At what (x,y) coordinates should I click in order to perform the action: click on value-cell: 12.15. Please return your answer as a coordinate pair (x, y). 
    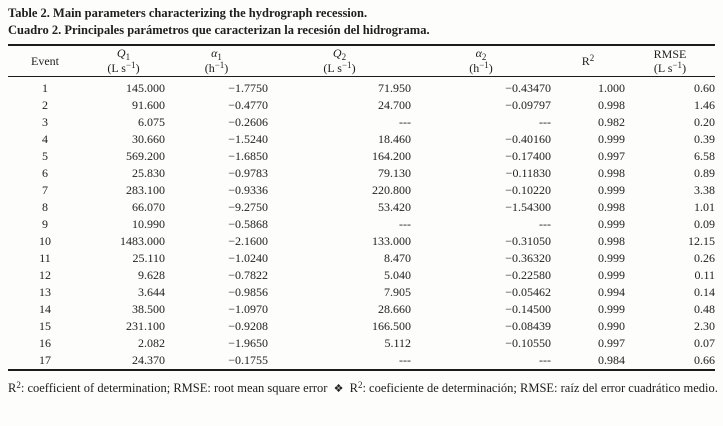
    Looking at the image, I should click on (701, 241).